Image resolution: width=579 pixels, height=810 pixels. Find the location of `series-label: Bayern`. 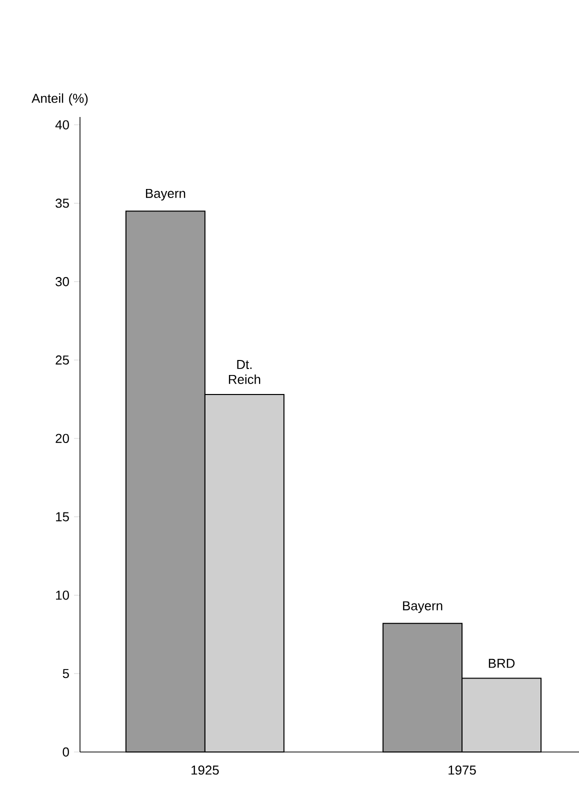

series-label: Bayern is located at coordinates (166, 194).